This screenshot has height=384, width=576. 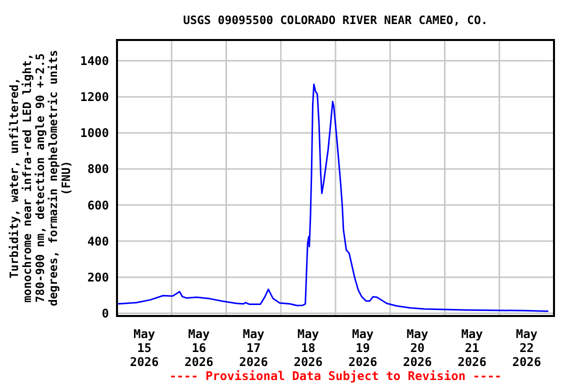 I want to click on text: ---- Provisional Data Subject to Revision ----, so click(x=335, y=376).